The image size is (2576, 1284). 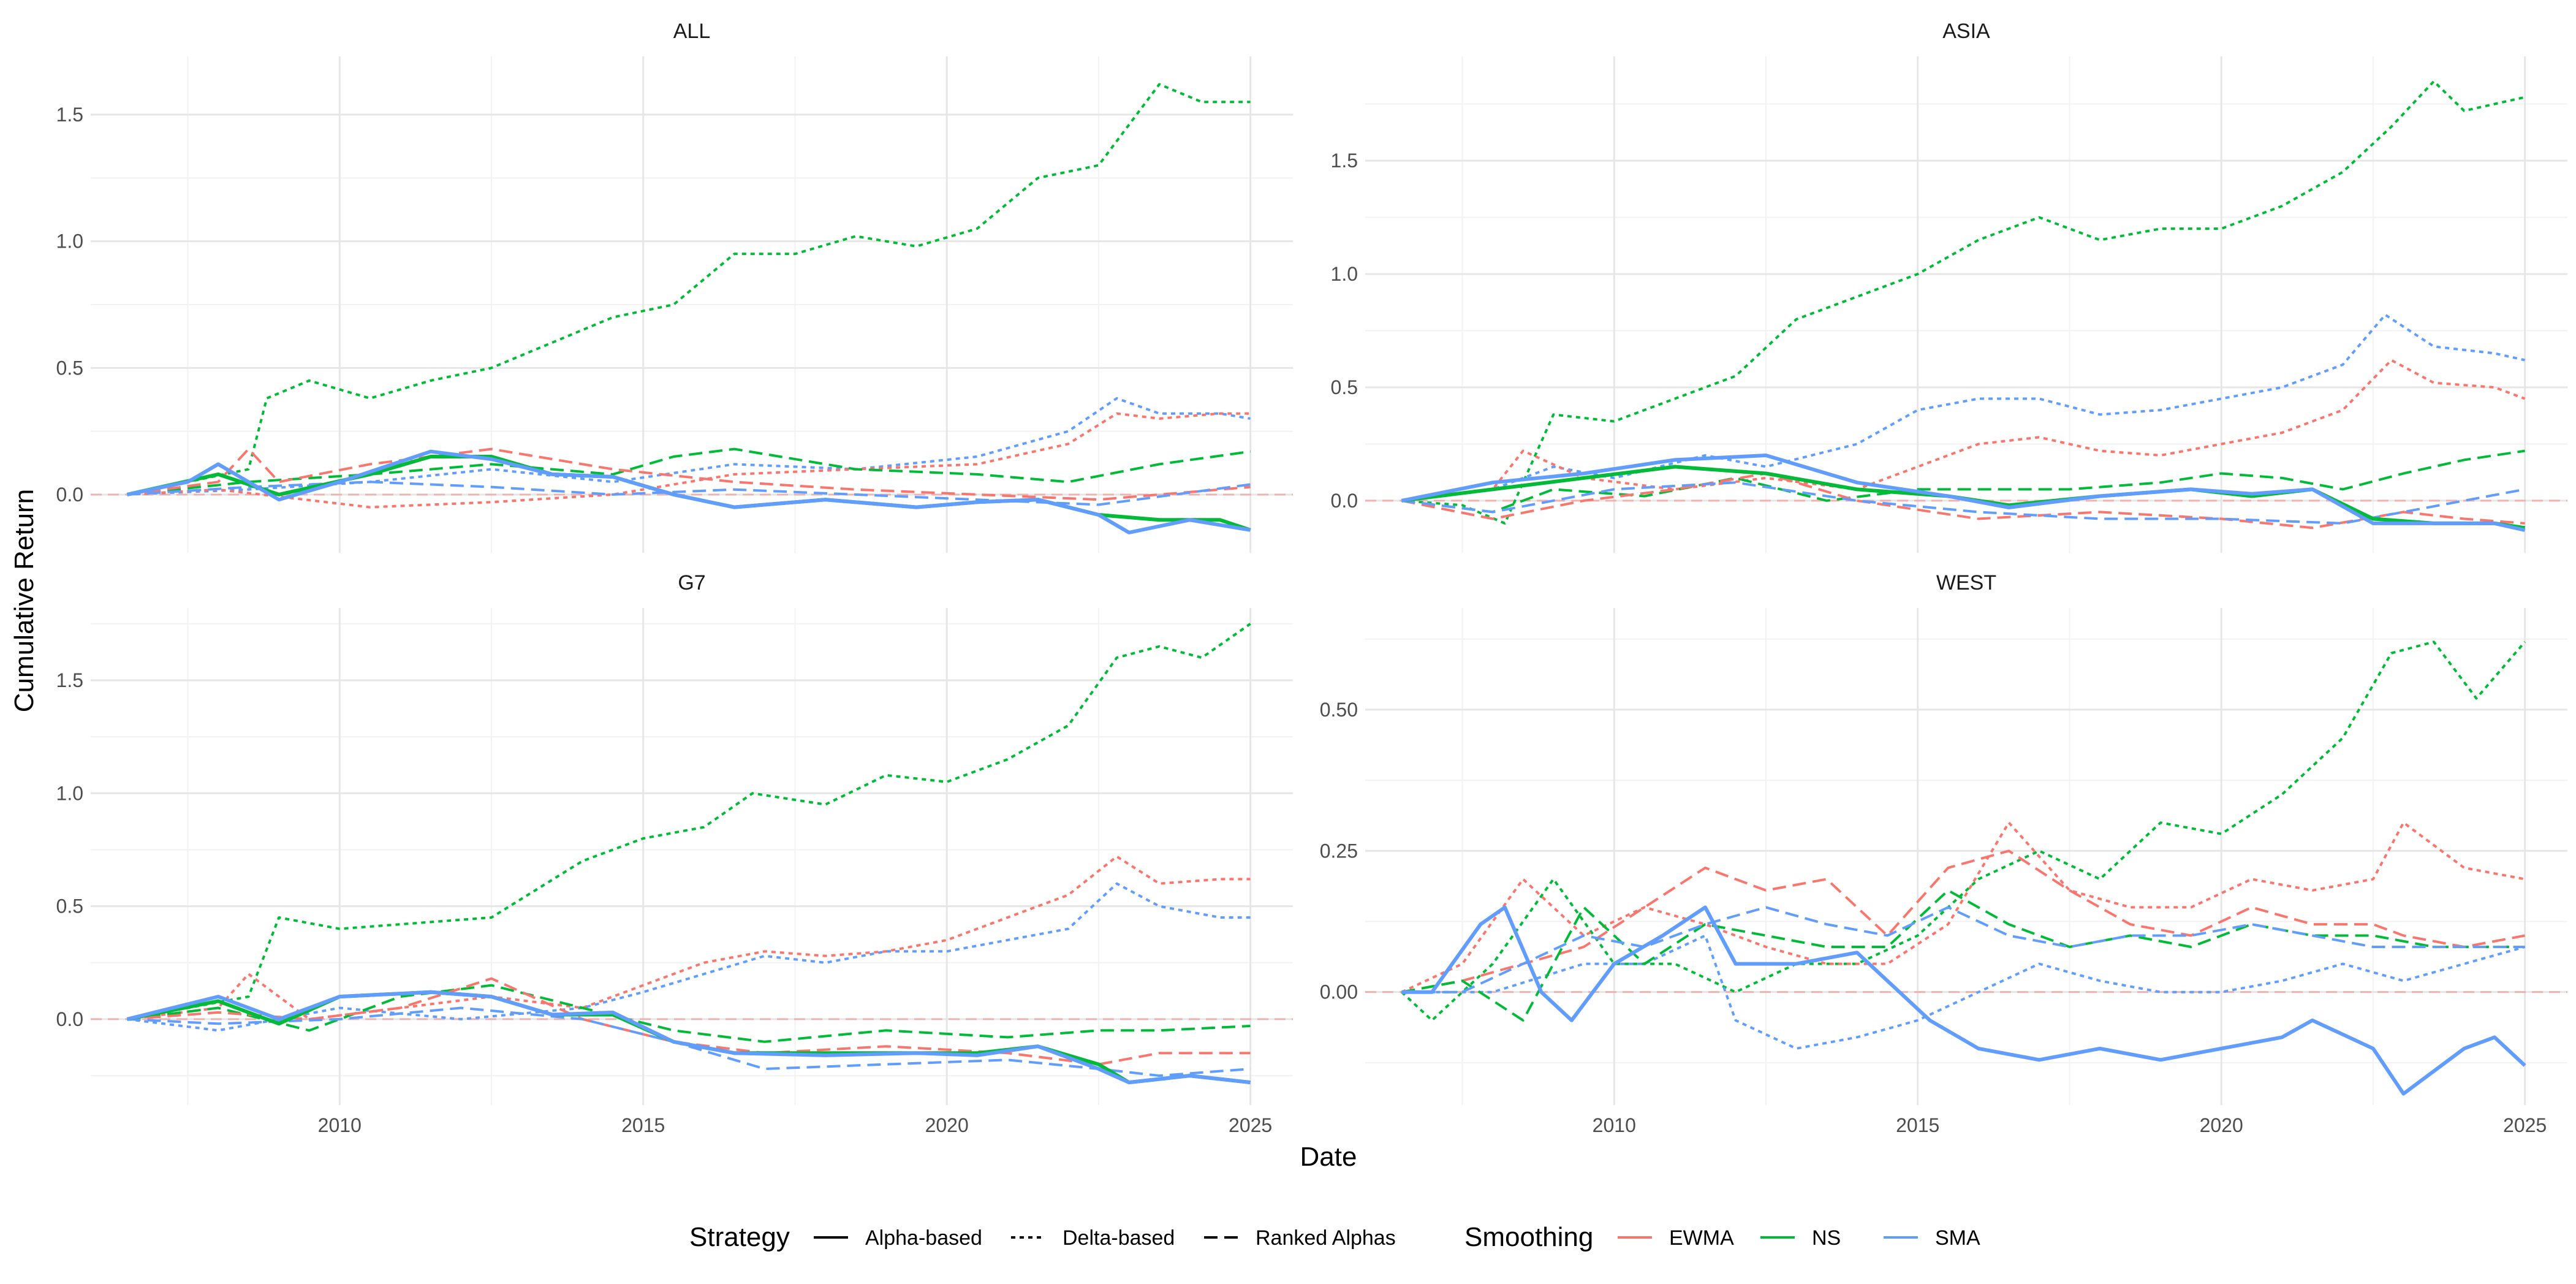 I want to click on panel-title: WEST, so click(x=1966, y=583).